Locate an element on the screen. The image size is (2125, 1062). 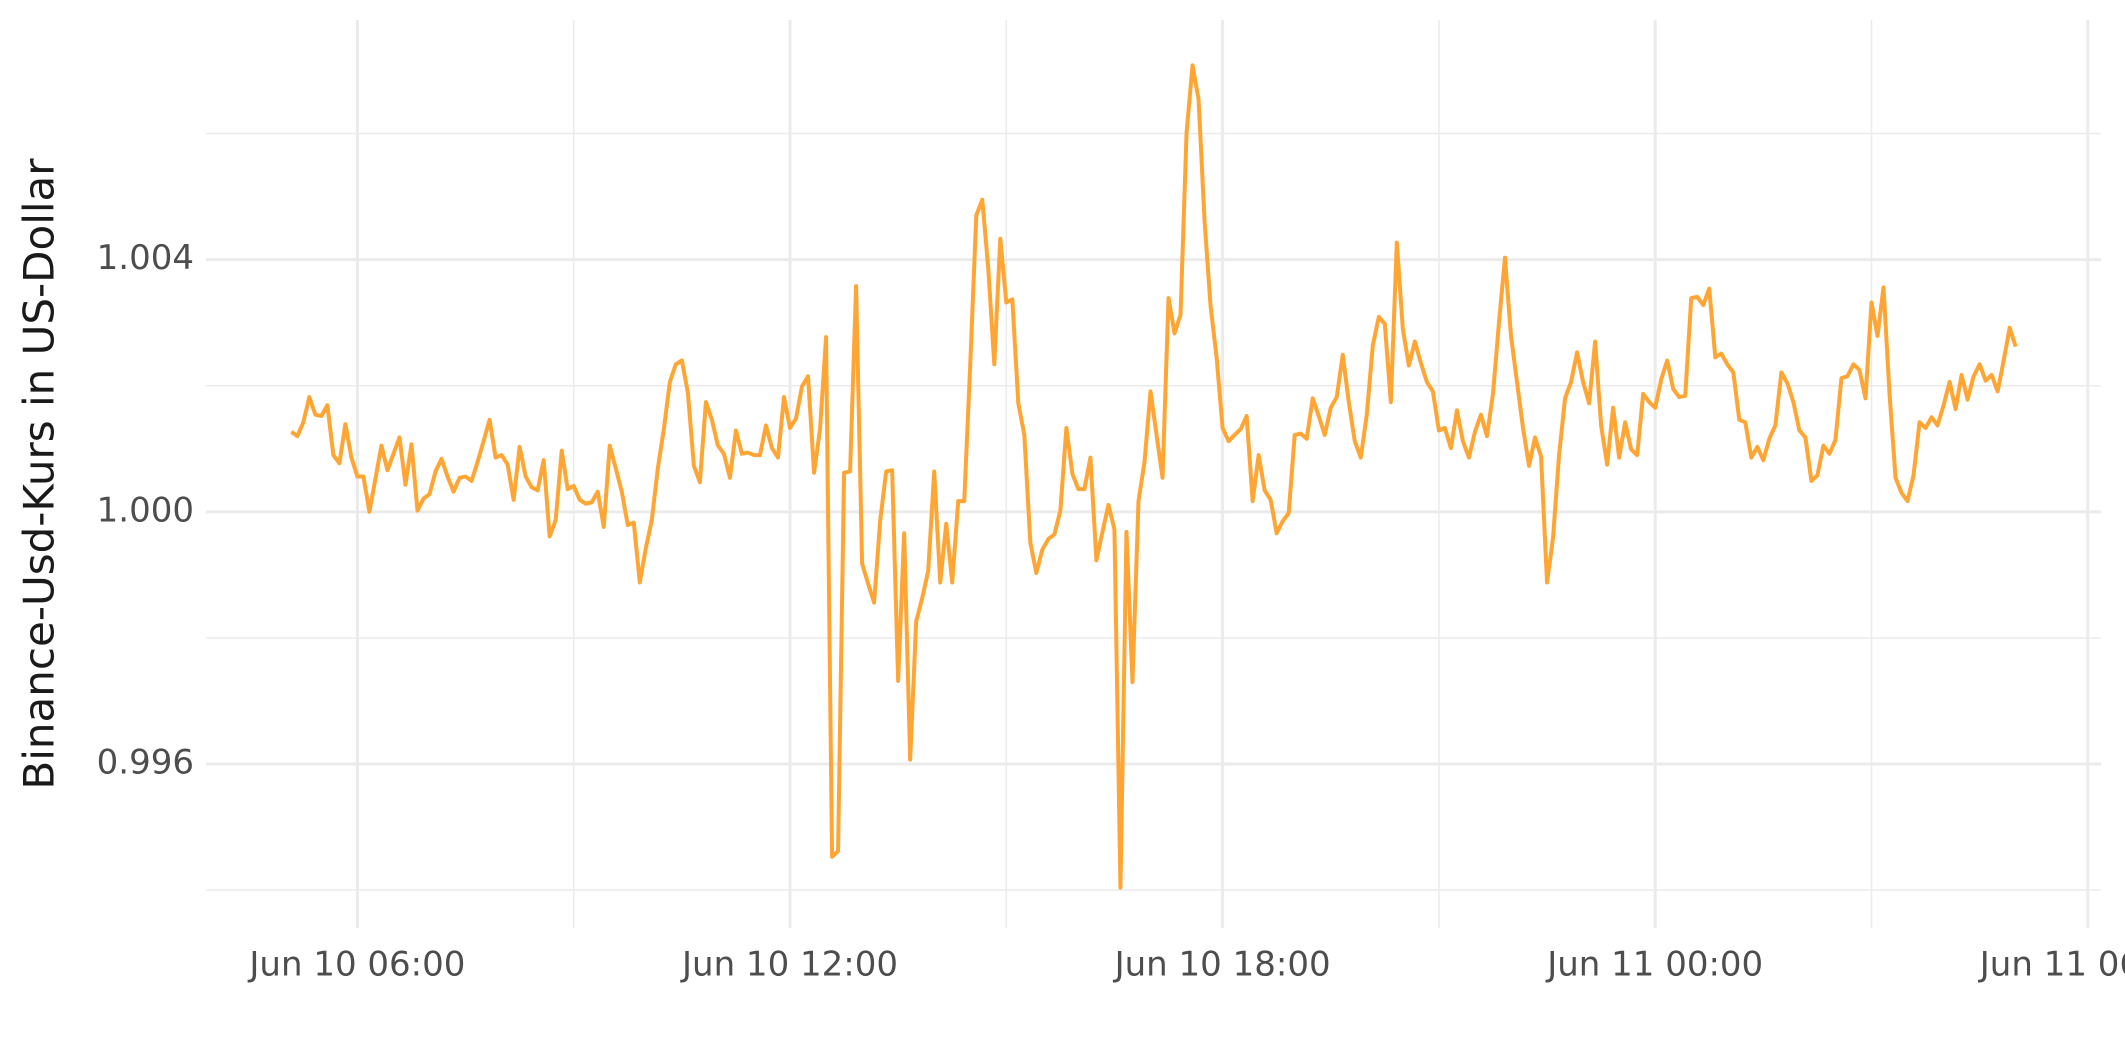
x-tick-label: Jun 10 18:00 is located at coordinates (1222, 965).